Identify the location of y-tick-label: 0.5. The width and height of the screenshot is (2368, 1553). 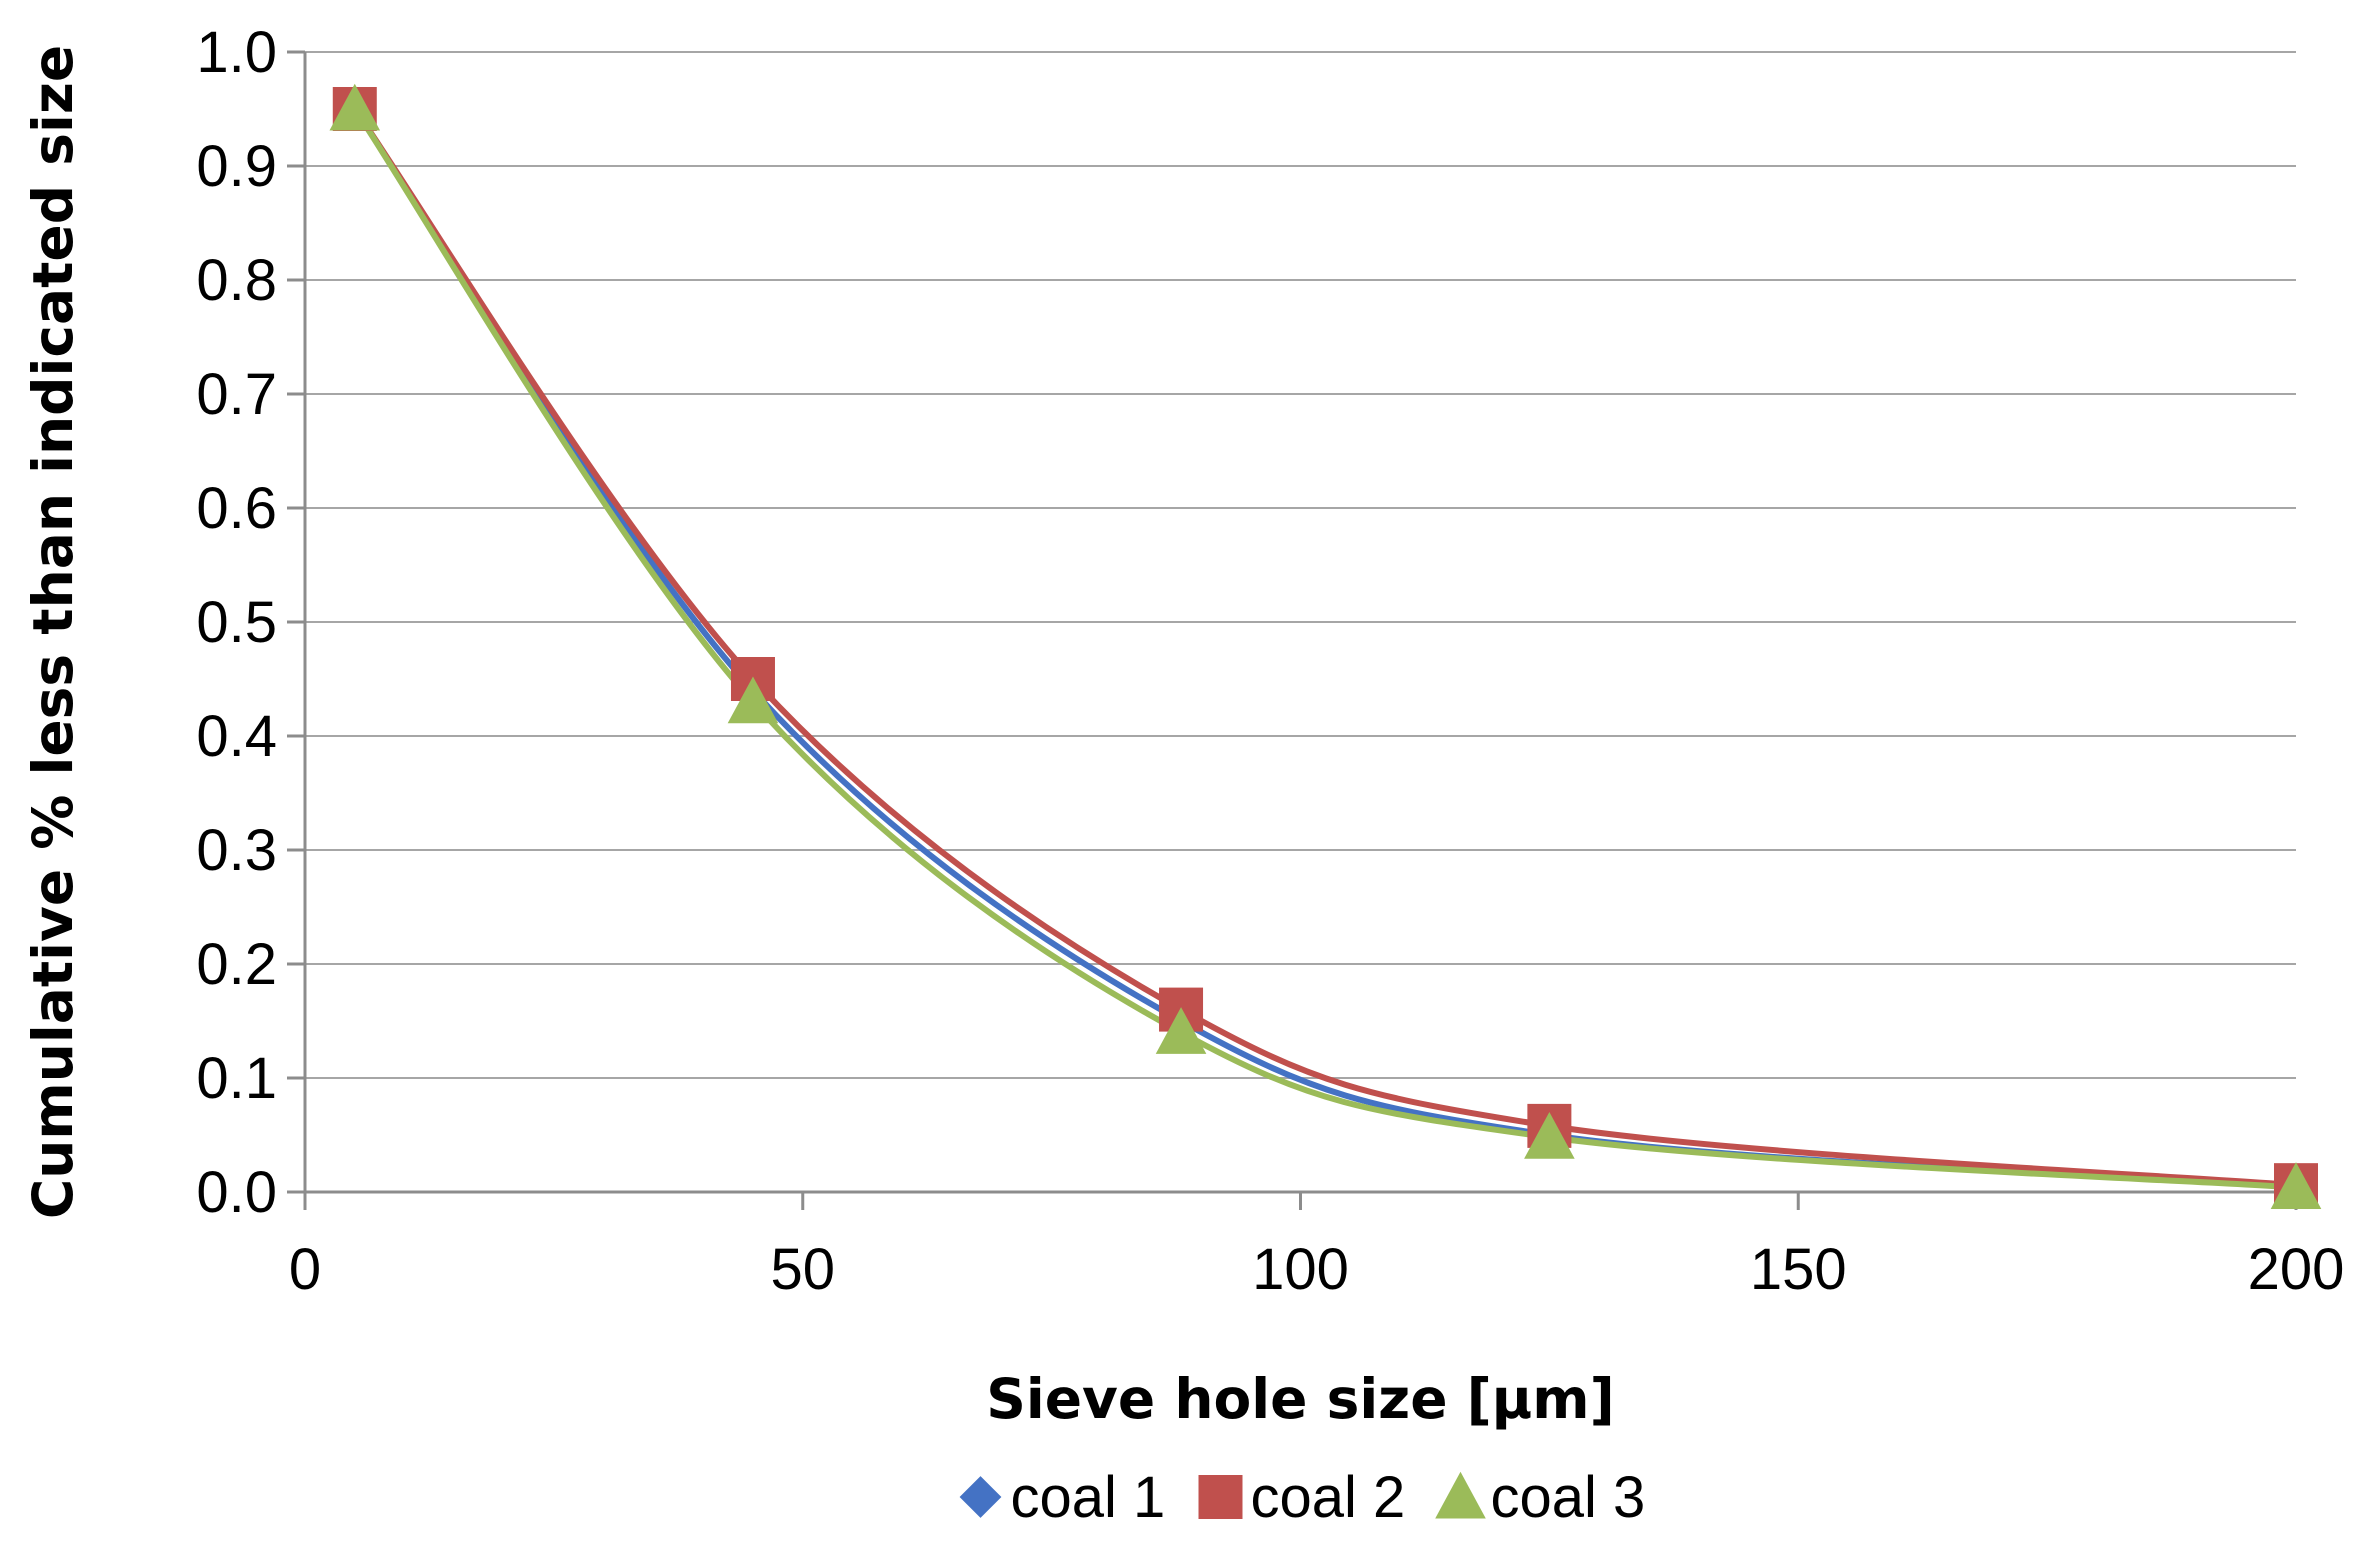
(236, 622).